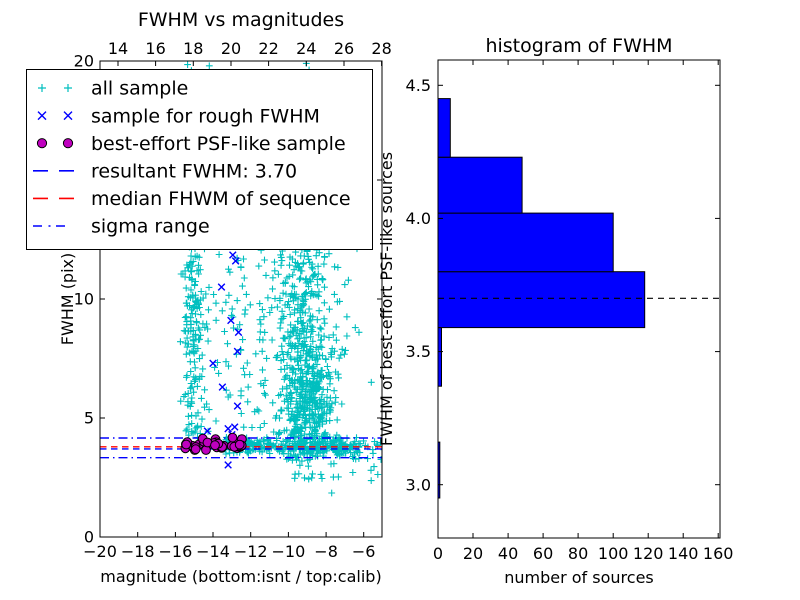  I want to click on x-tick-label: −8, so click(326, 551).